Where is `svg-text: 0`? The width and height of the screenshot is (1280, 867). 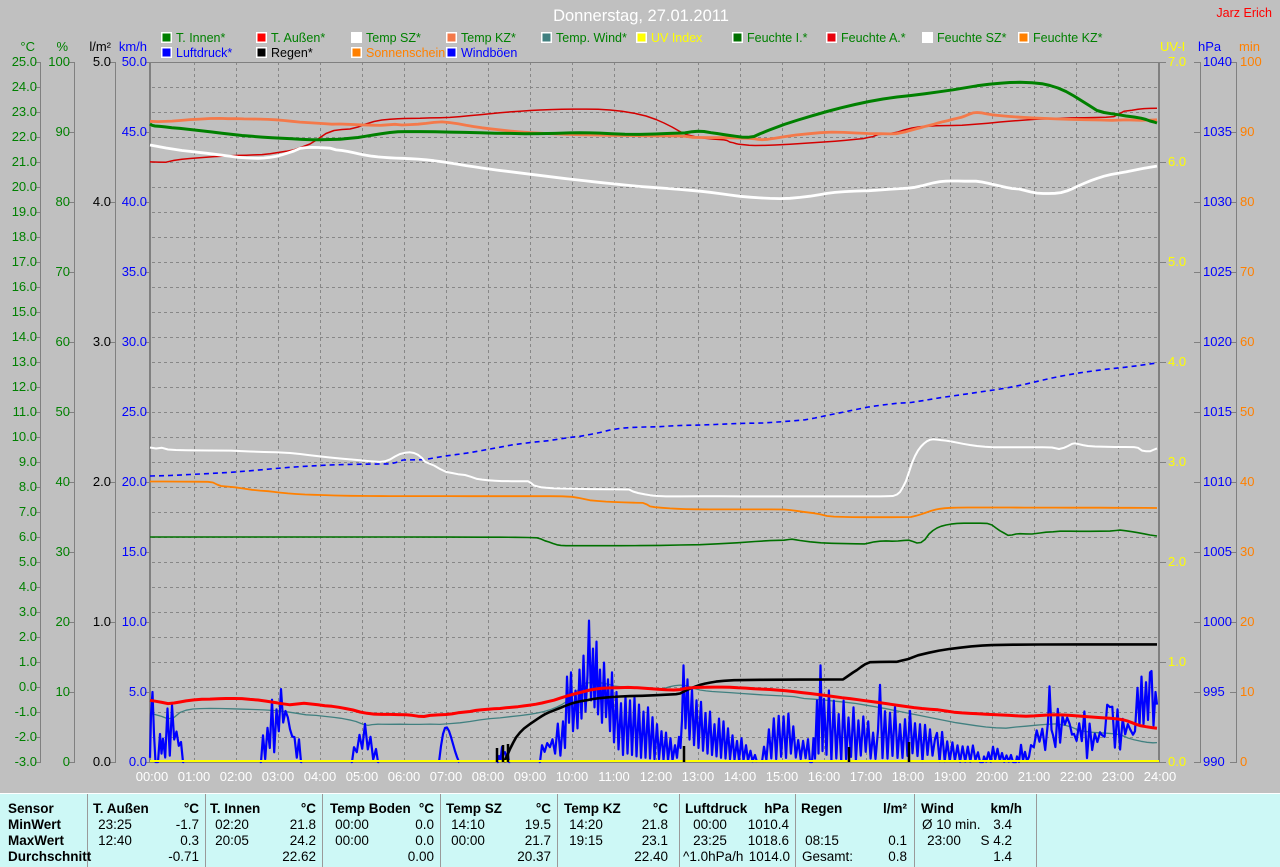
svg-text: 0 is located at coordinates (1243, 761).